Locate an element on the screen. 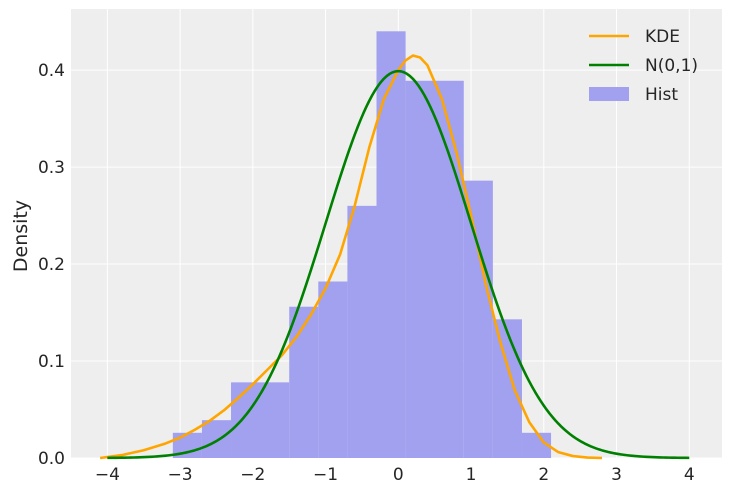 The image size is (731, 491). legend: KDE N(0,1) Hist is located at coordinates (643, 66).